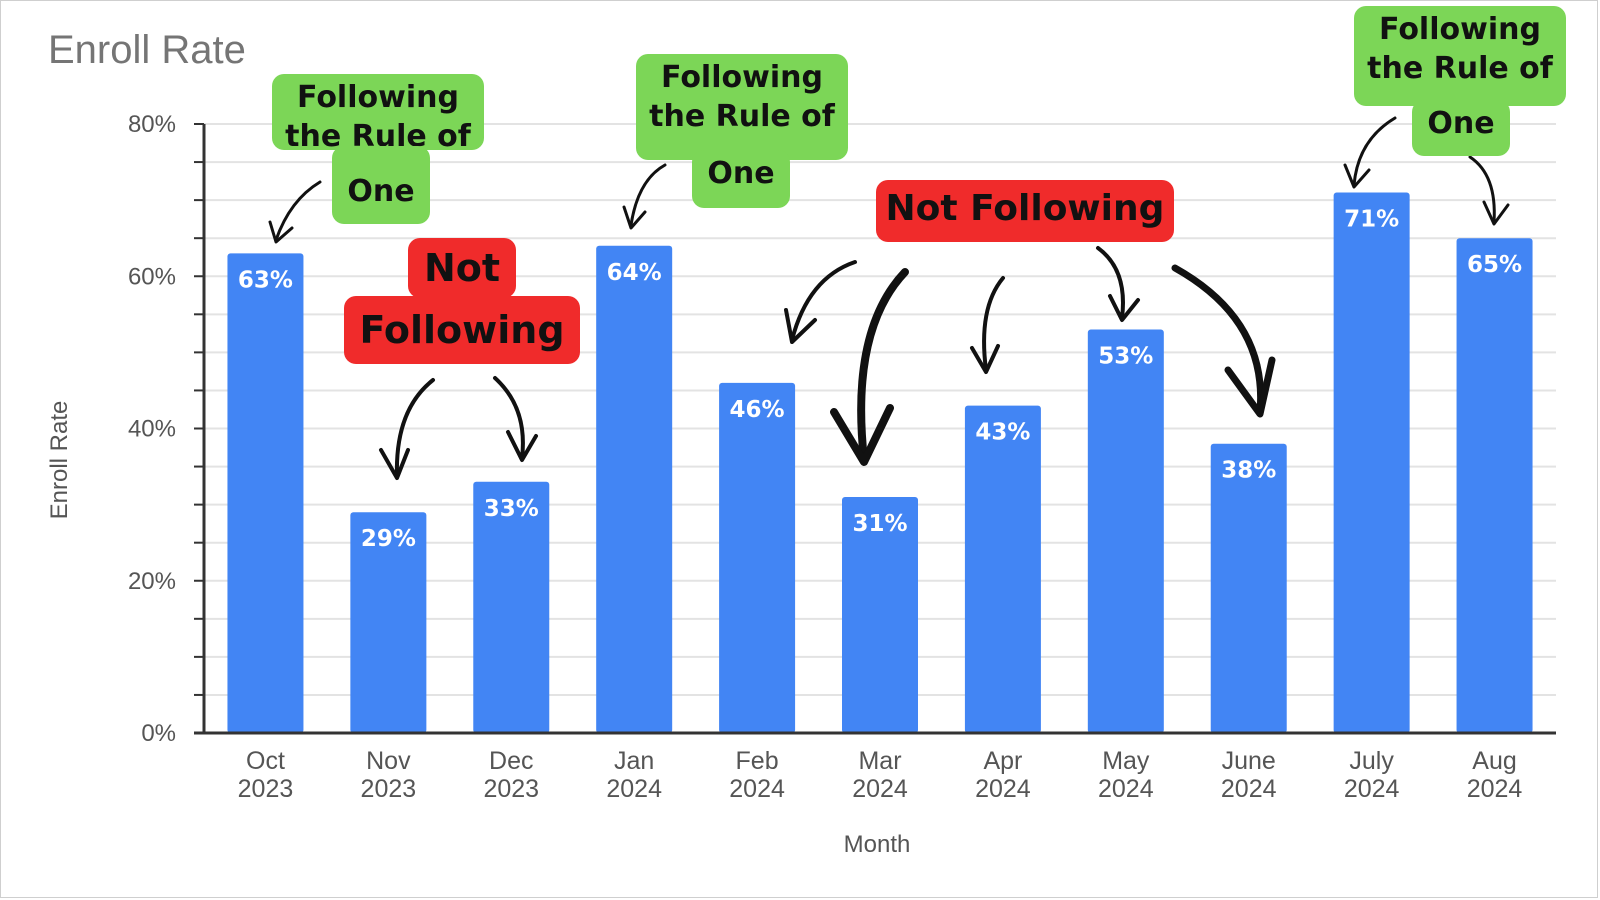 The width and height of the screenshot is (1600, 900). Describe the element at coordinates (388, 539) in the screenshot. I see `data-label: 29%` at that location.